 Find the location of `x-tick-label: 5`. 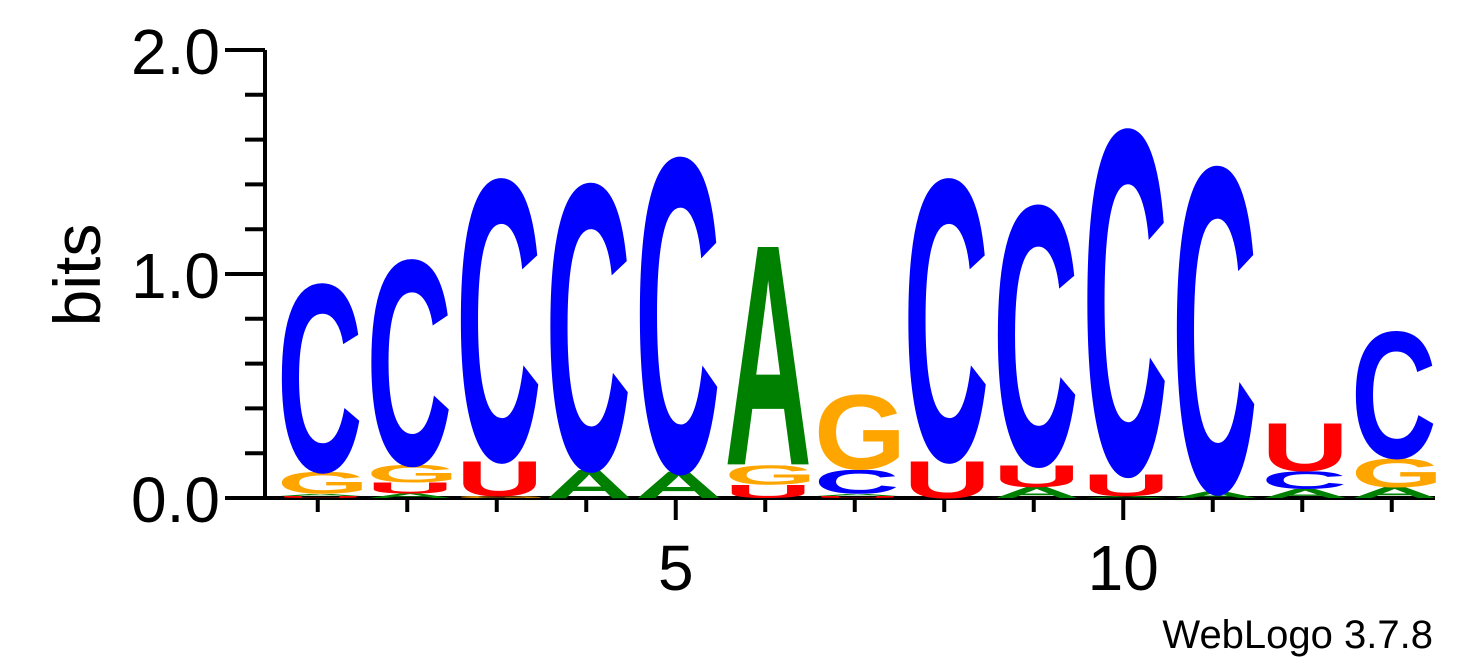

x-tick-label: 5 is located at coordinates (676, 568).